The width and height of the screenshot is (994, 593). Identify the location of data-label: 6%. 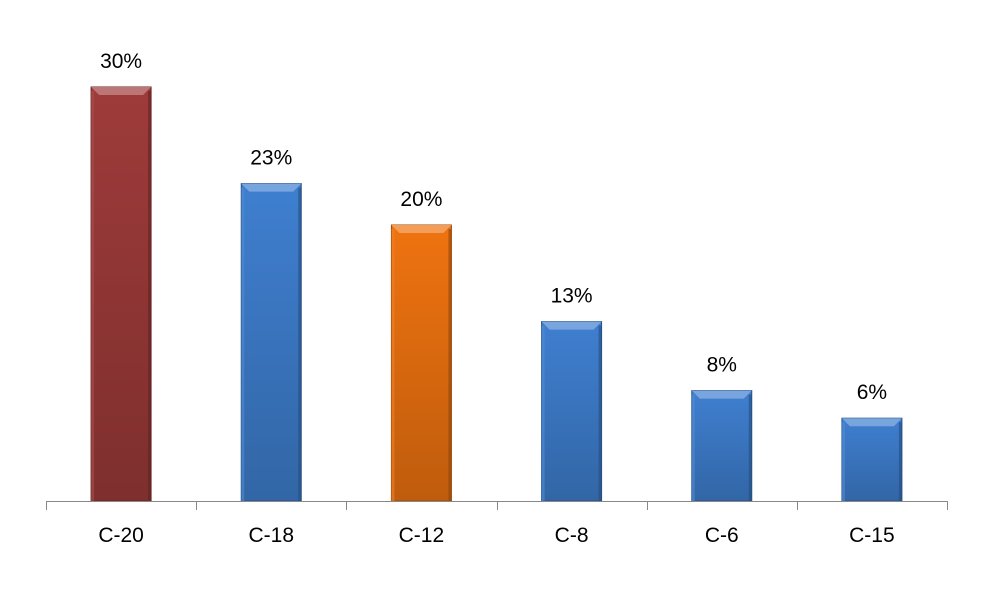
(872, 392).